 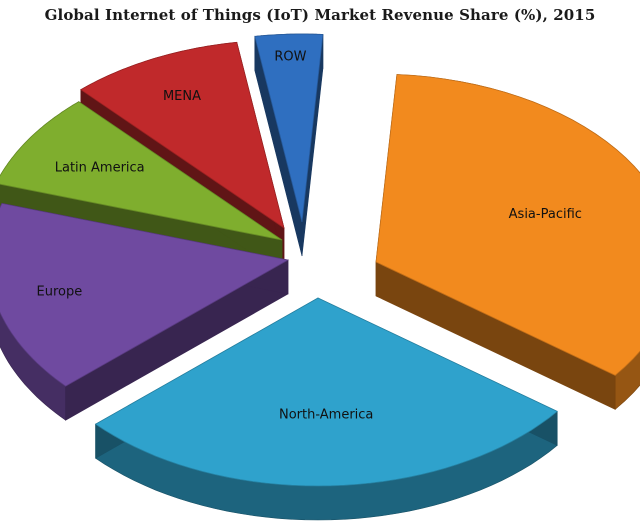 I want to click on slice-label-north-america: North-America, so click(x=326, y=414).